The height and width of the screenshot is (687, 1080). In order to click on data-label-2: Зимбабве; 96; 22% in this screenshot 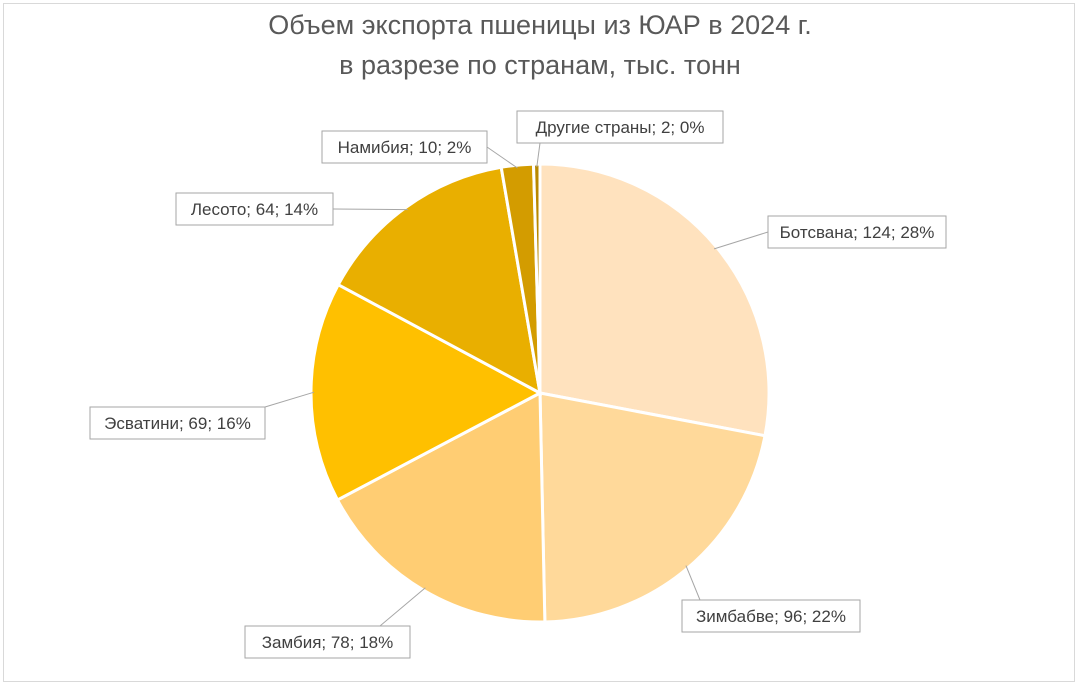, I will do `click(771, 616)`.